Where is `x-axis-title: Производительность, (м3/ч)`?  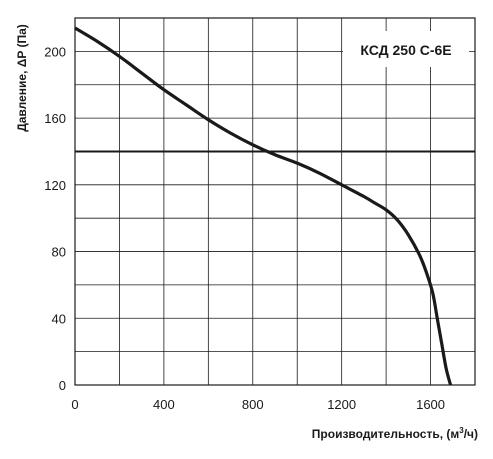 x-axis-title: Производительность, (м3/ч) is located at coordinates (395, 433).